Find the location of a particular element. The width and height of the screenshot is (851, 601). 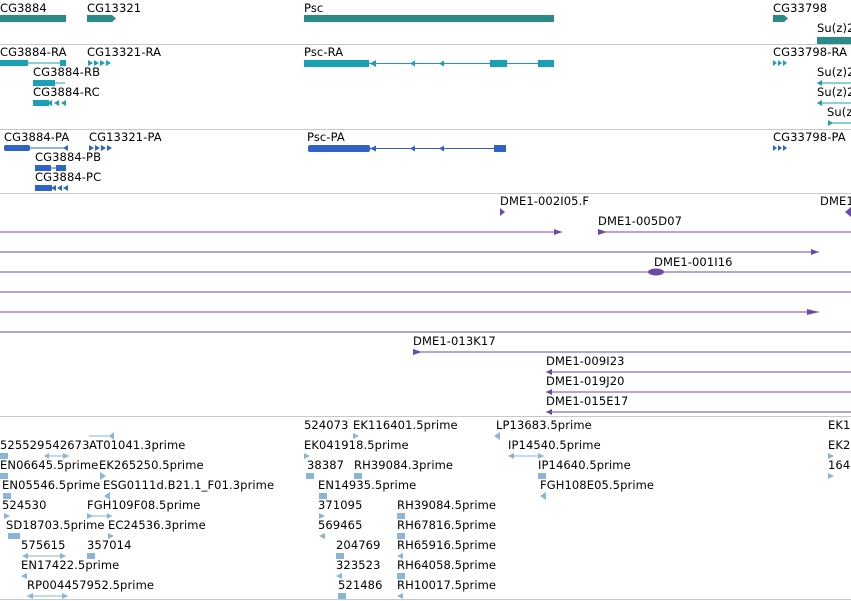

transcript-label: CG3884-RC is located at coordinates (66, 92).